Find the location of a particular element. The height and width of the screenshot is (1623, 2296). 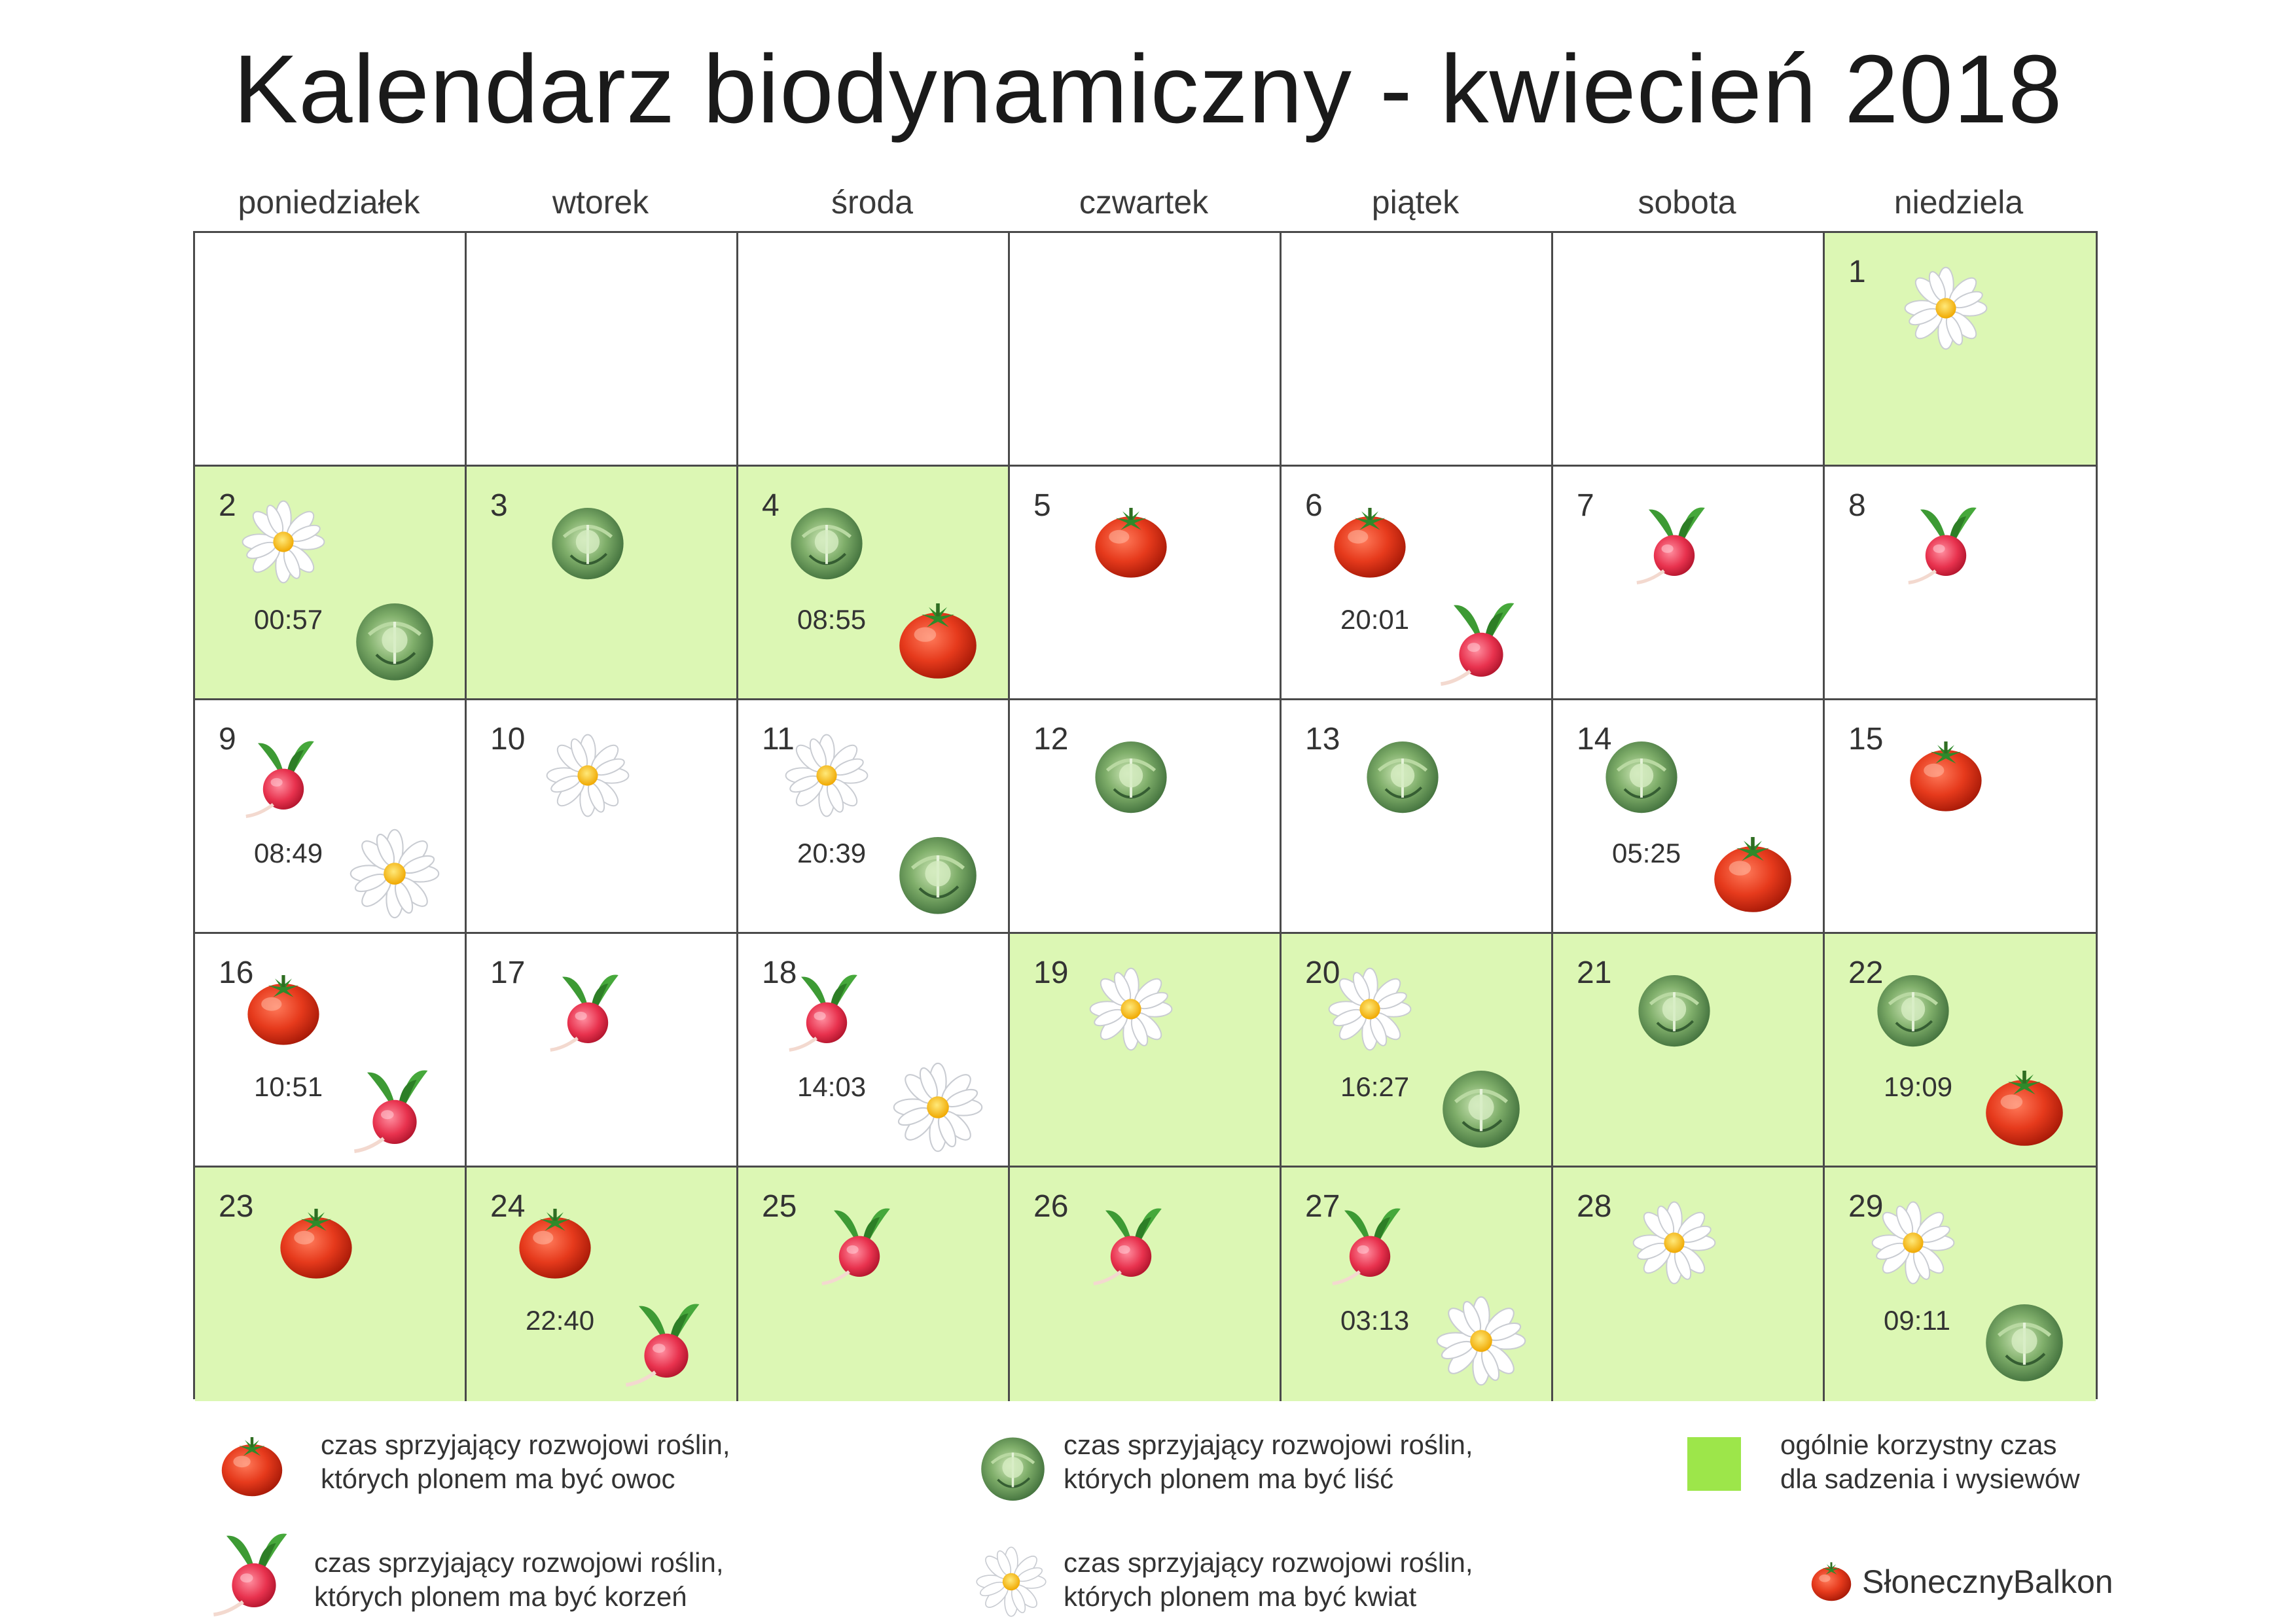

day-number: 24 is located at coordinates (508, 1206).